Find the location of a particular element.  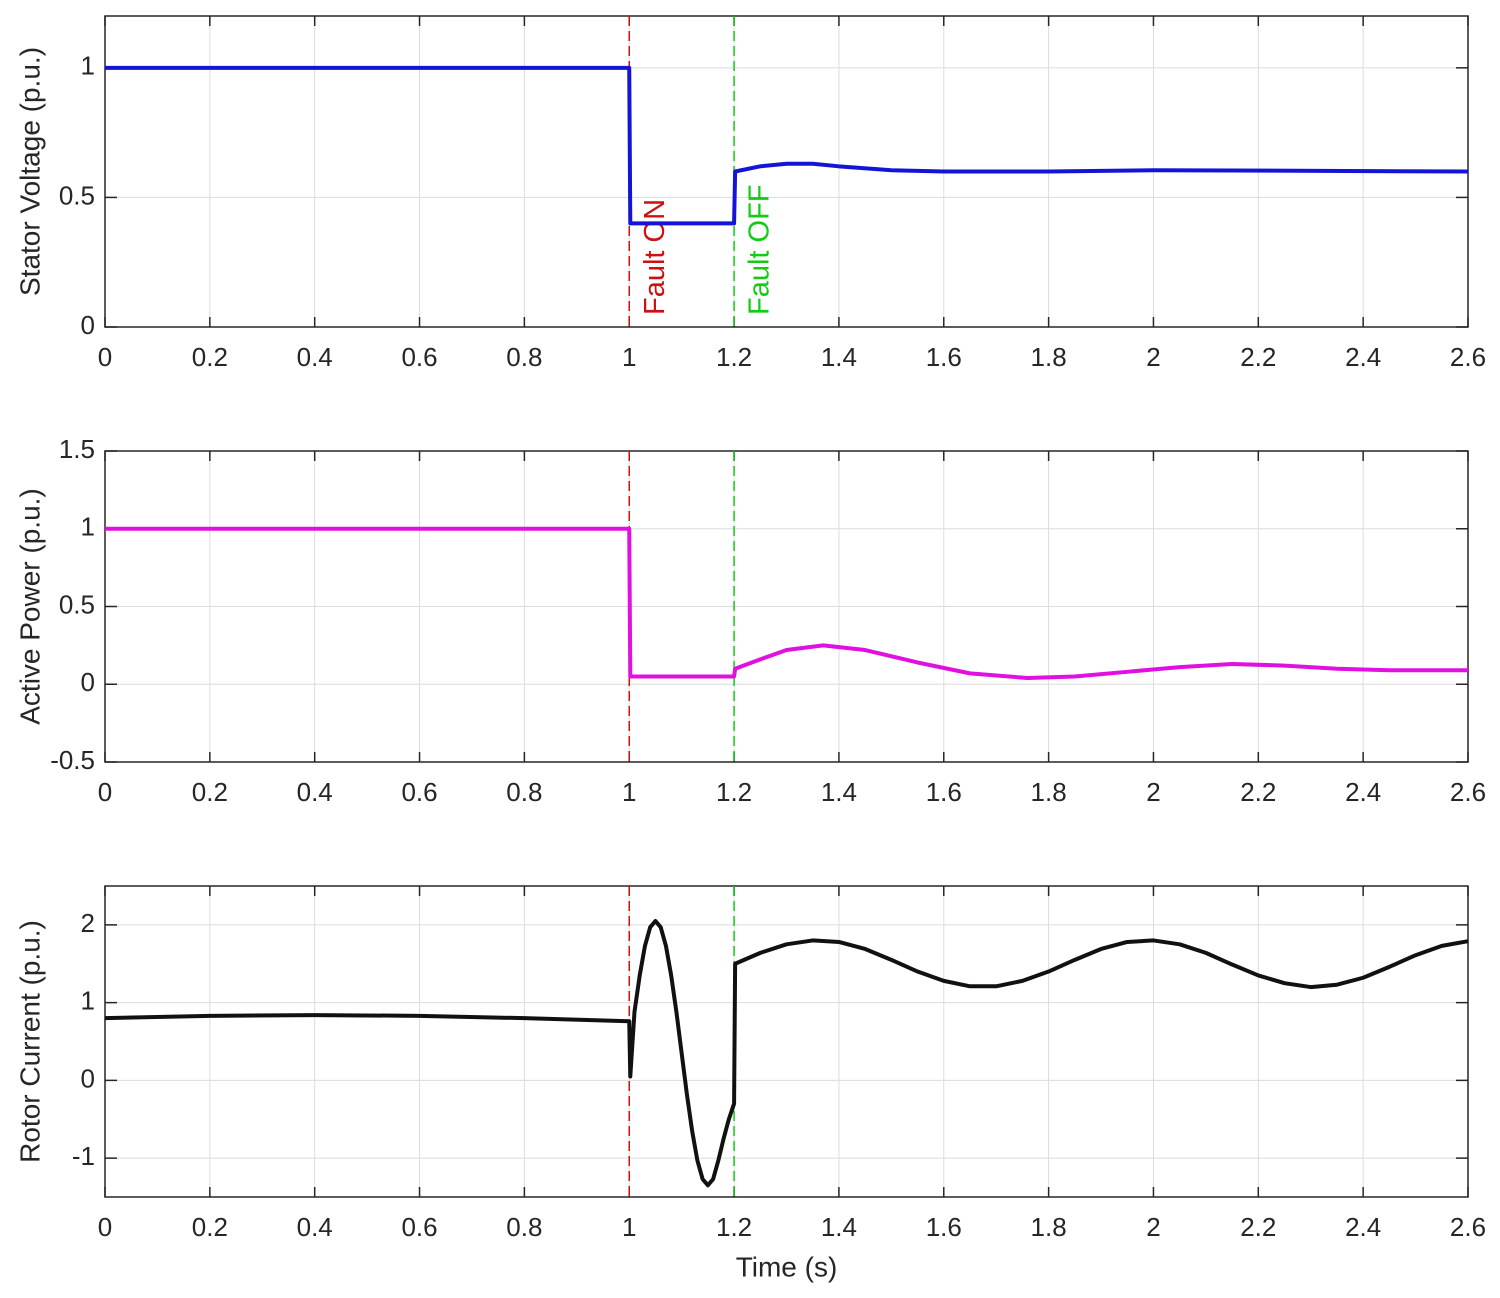

annotation: Fault OFF is located at coordinates (760, 249).